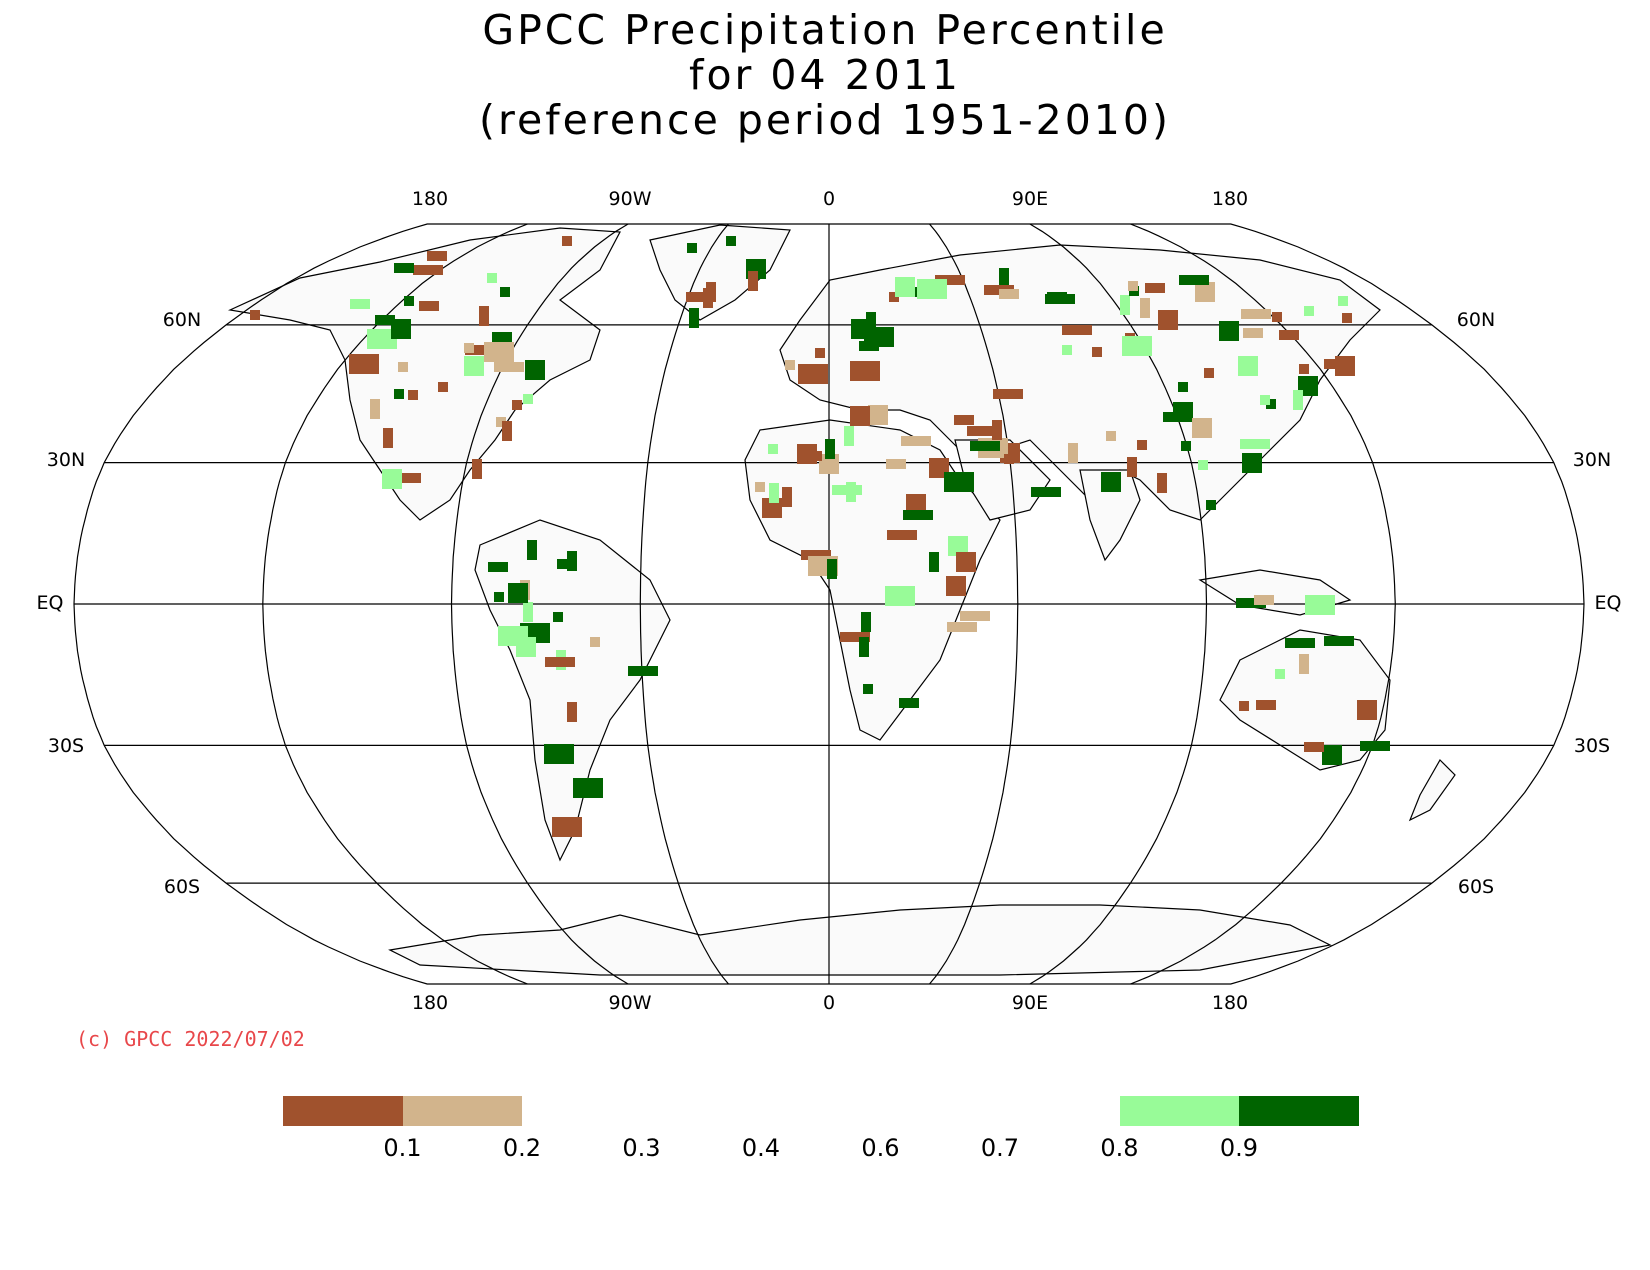 Image resolution: width=1650 pixels, height=1270 pixels. What do you see at coordinates (430, 1003) in the screenshot?
I see `lon-label-bottom-180w: 180` at bounding box center [430, 1003].